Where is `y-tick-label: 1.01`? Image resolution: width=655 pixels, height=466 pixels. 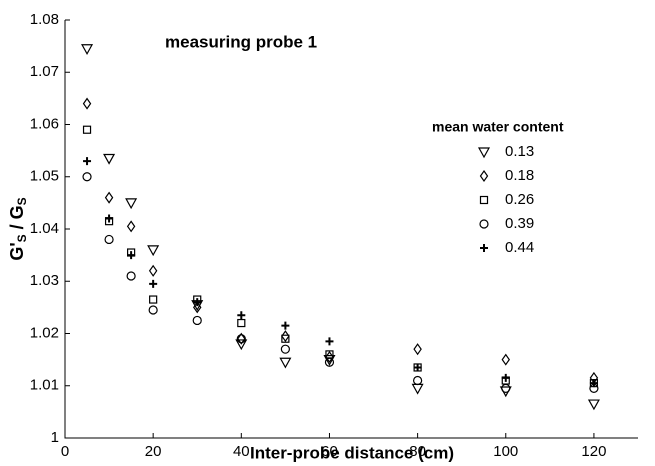 y-tick-label: 1.01 is located at coordinates (44, 385).